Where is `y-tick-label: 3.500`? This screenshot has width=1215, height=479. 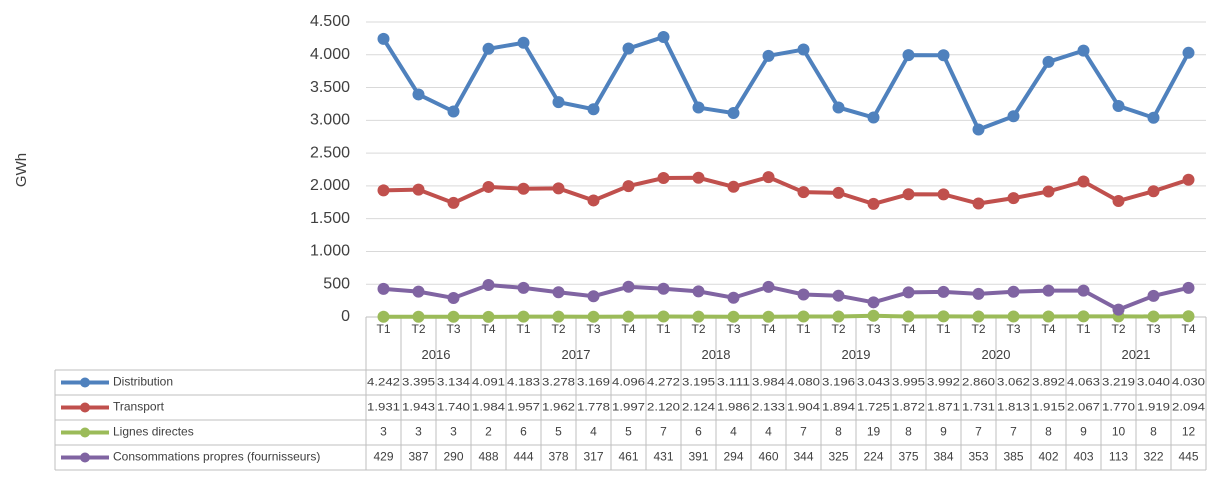 y-tick-label: 3.500 is located at coordinates (330, 87).